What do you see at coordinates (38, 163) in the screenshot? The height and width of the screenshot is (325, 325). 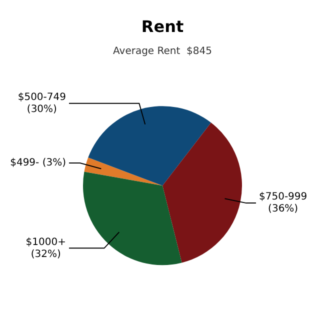 I see `slice-label: $499- (3%)` at bounding box center [38, 163].